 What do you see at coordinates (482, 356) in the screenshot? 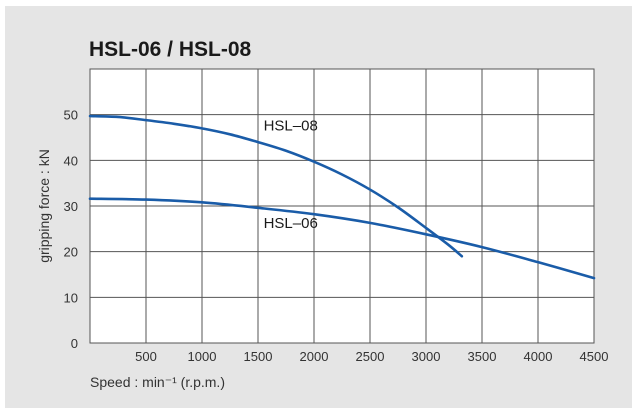
I see `x-tick-label: 3500` at bounding box center [482, 356].